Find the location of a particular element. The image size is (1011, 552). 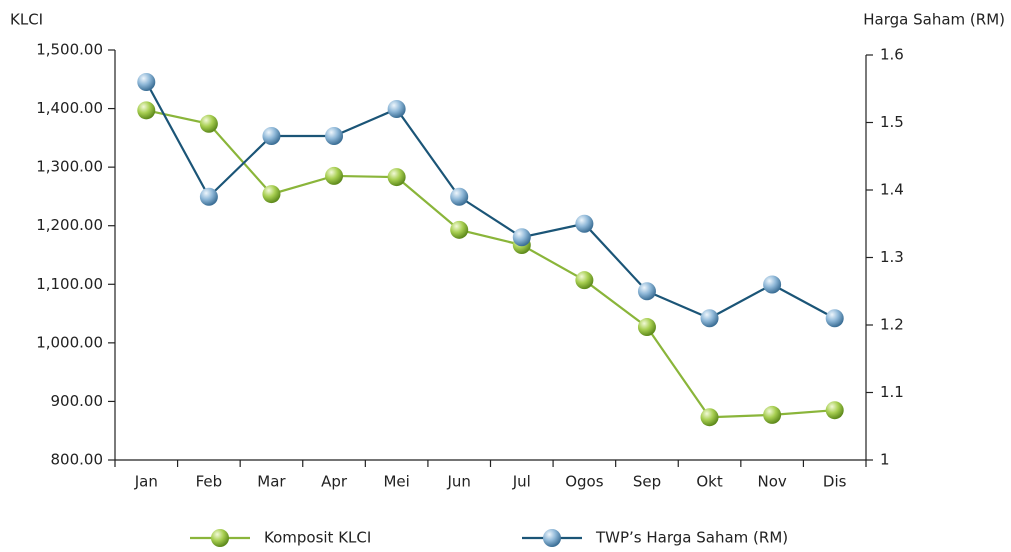

y2-axis-title: Harga Saham (RM) is located at coordinates (934, 20).